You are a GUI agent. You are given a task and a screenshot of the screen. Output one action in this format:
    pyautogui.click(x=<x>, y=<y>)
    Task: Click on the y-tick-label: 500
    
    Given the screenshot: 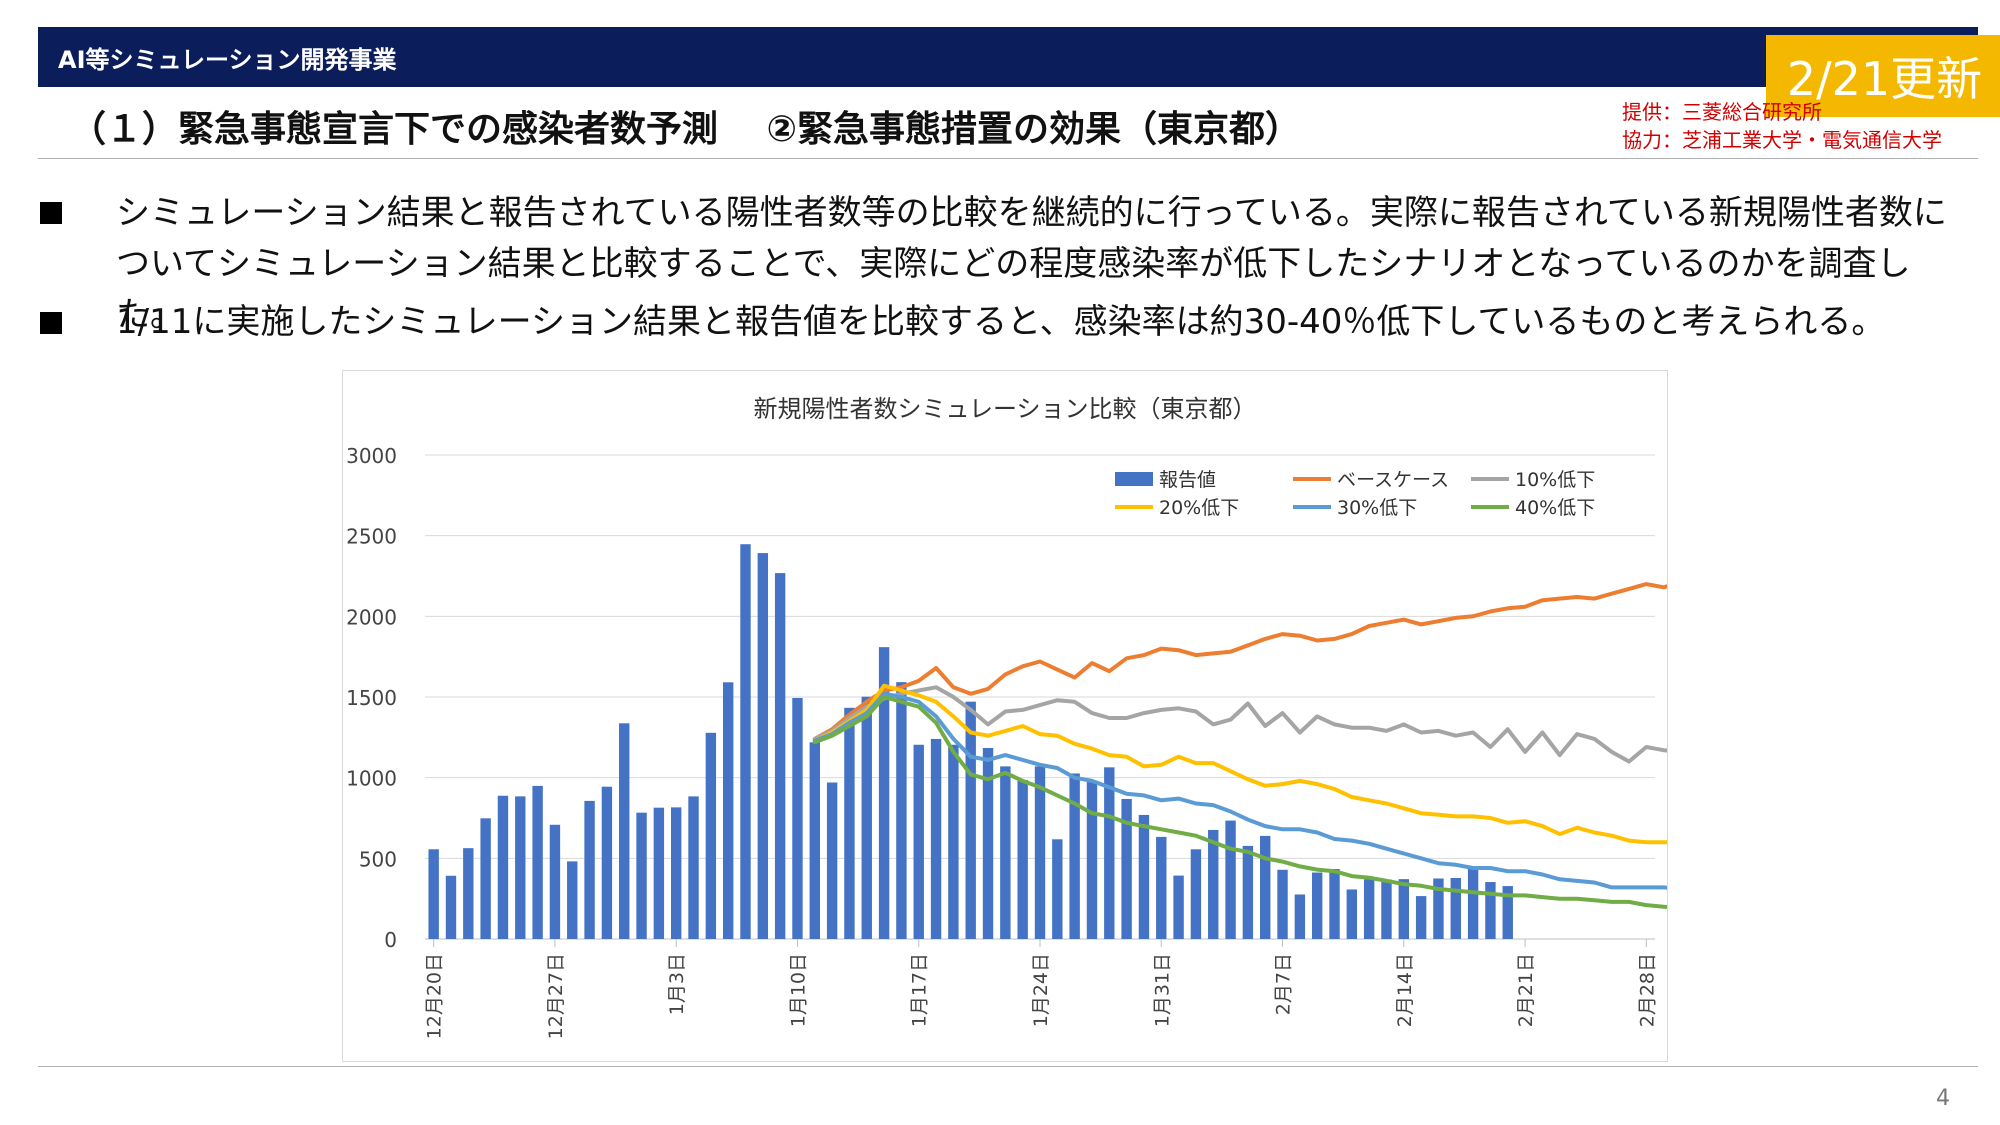 What is the action you would take?
    pyautogui.click(x=378, y=859)
    